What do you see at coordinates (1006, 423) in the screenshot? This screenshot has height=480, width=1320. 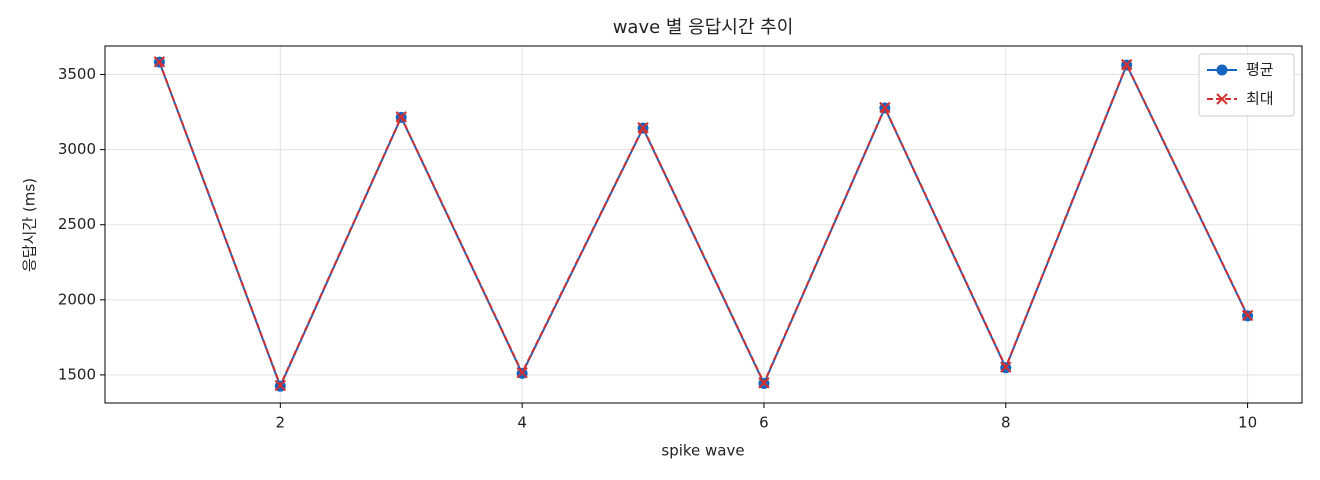 I see `x-tick-label: 8` at bounding box center [1006, 423].